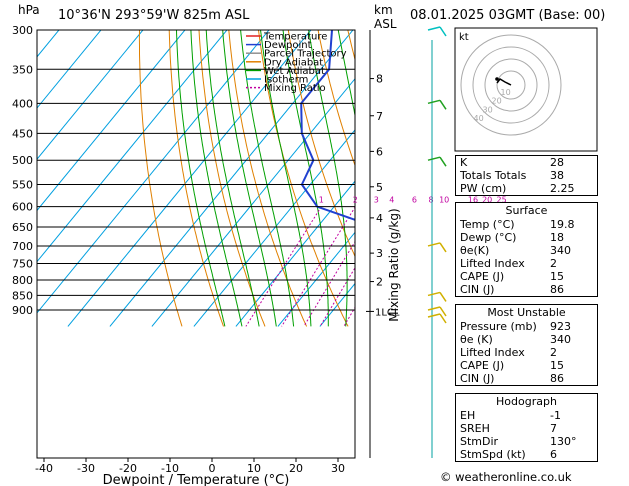 This screenshot has height=486, width=629. I want to click on pressure-unit-label: hPa, so click(29, 10).